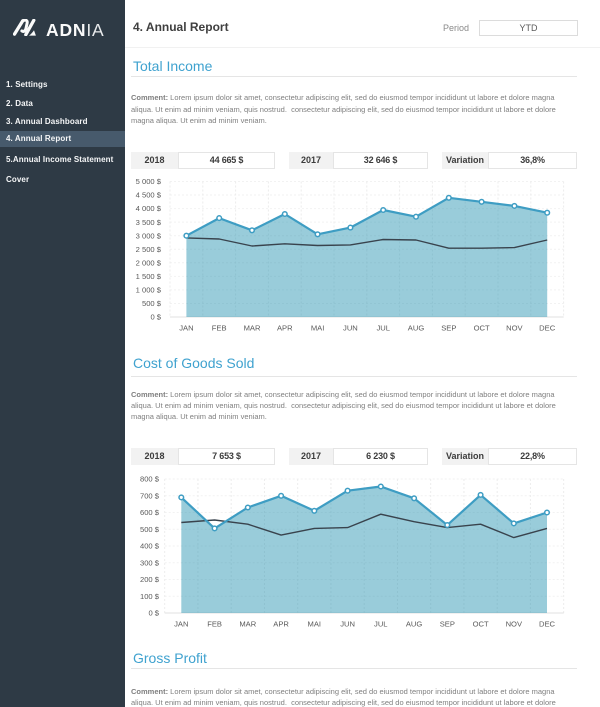 The width and height of the screenshot is (600, 707). I want to click on svg-text: 5 000 $, so click(149, 181).